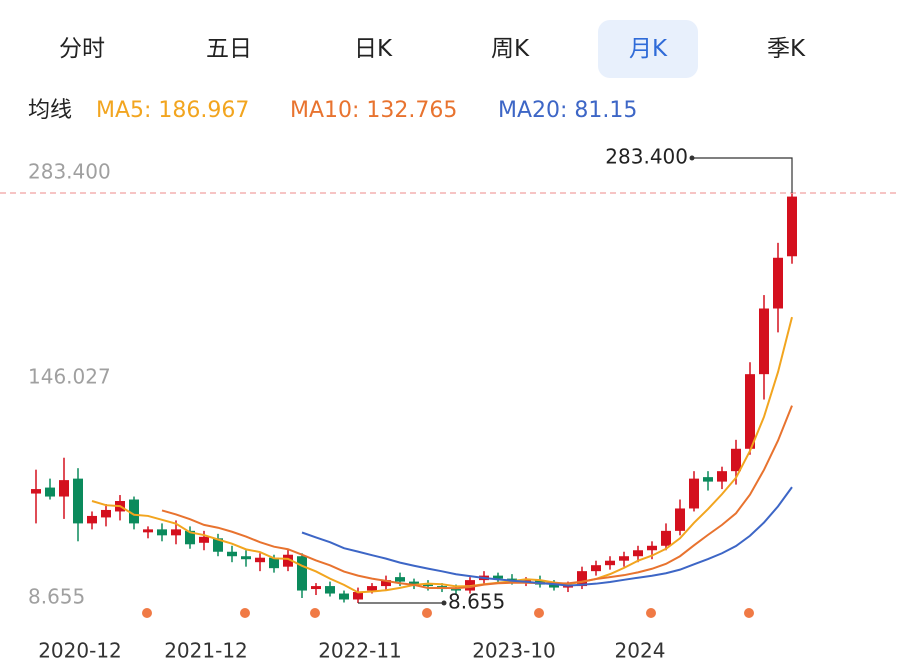 The width and height of the screenshot is (900, 670). I want to click on y-tick-label: 8.655, so click(56, 597).